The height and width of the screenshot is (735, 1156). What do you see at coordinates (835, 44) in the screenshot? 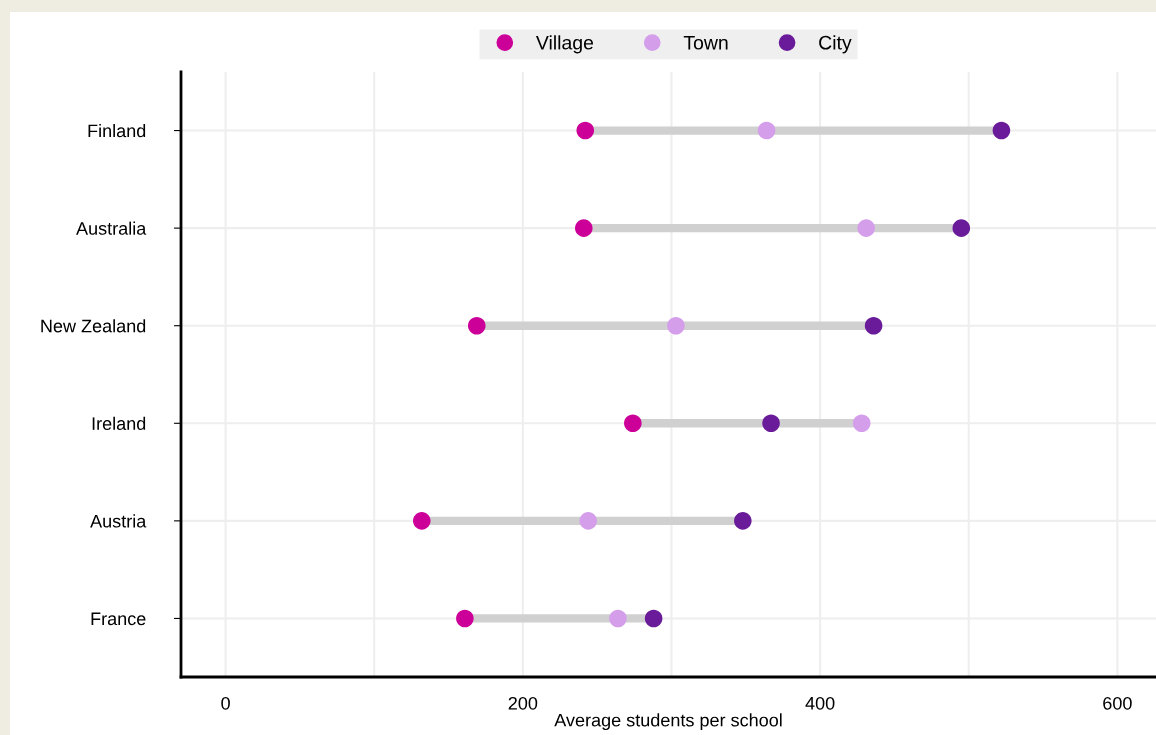
I see `legend-label: City` at bounding box center [835, 44].